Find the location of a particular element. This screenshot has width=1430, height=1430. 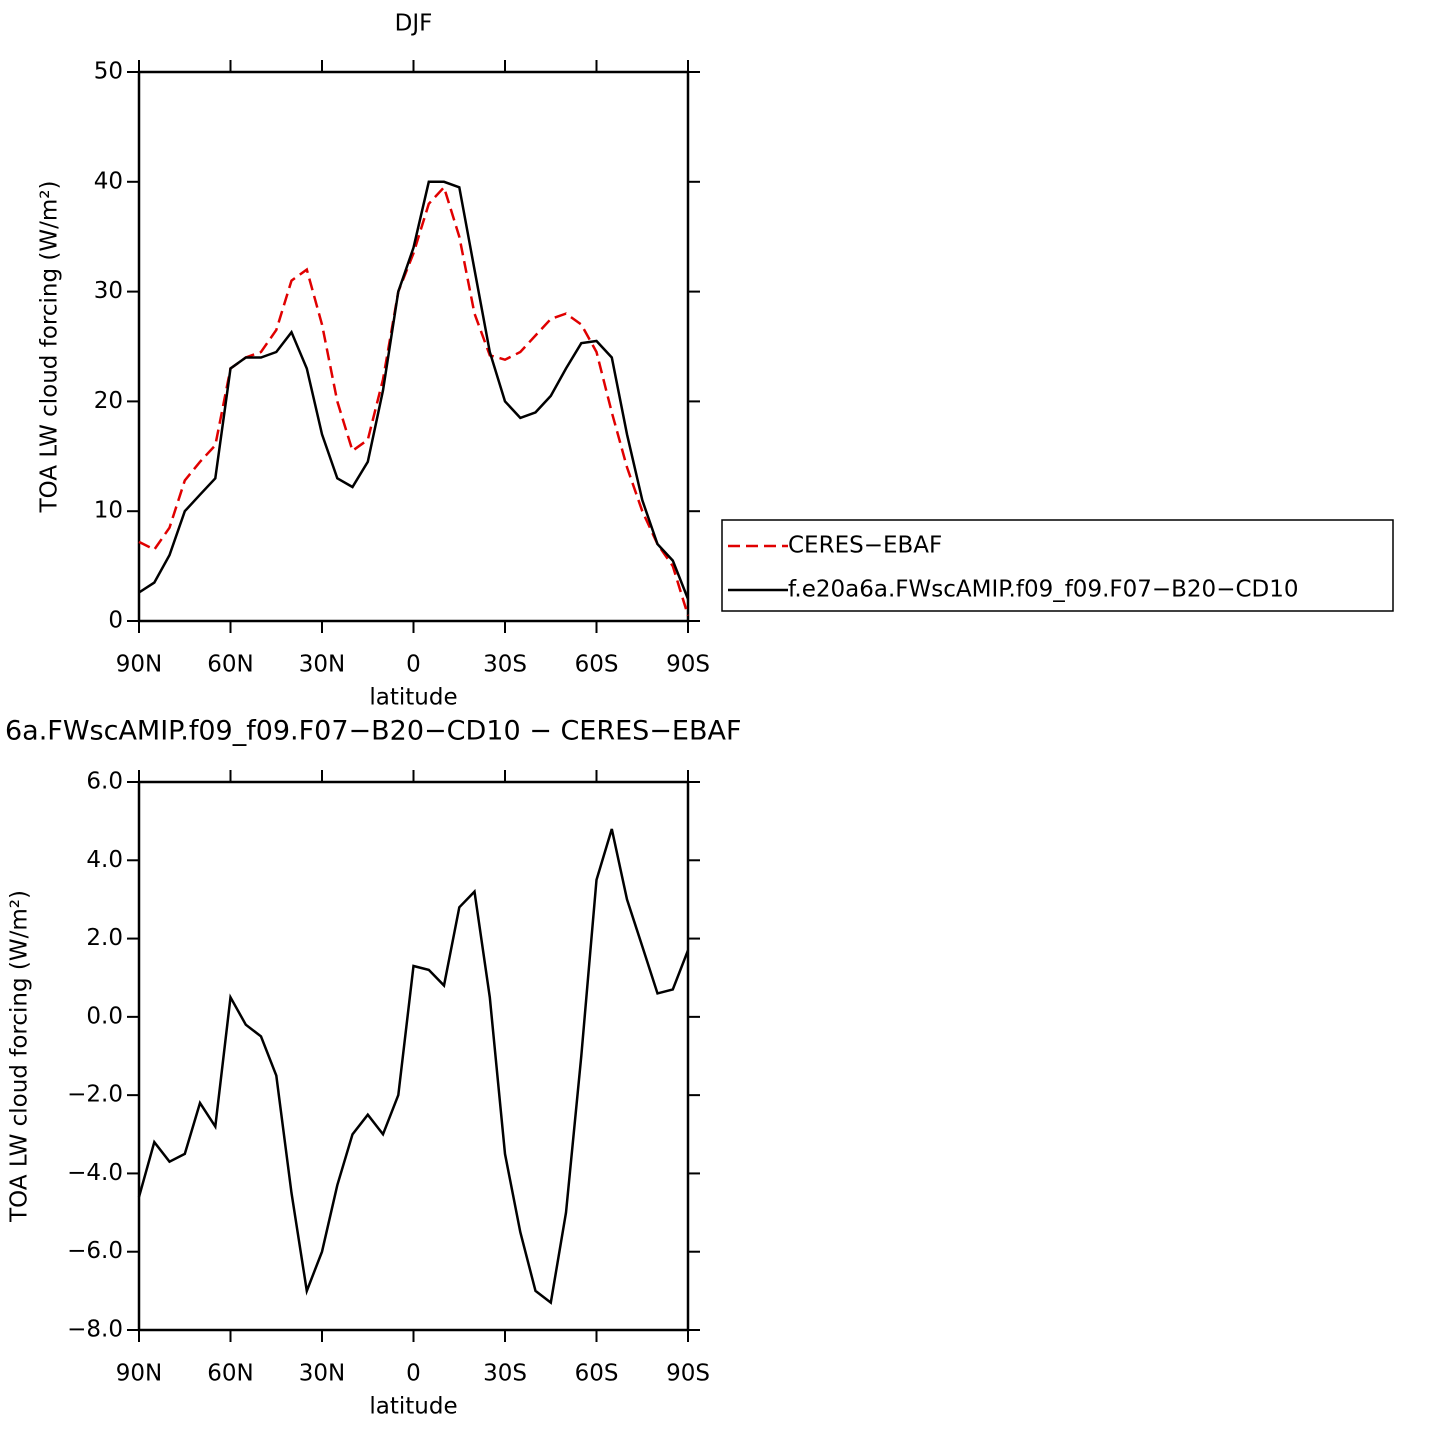

y-tick-label: 0.0 is located at coordinates (104, 1016).